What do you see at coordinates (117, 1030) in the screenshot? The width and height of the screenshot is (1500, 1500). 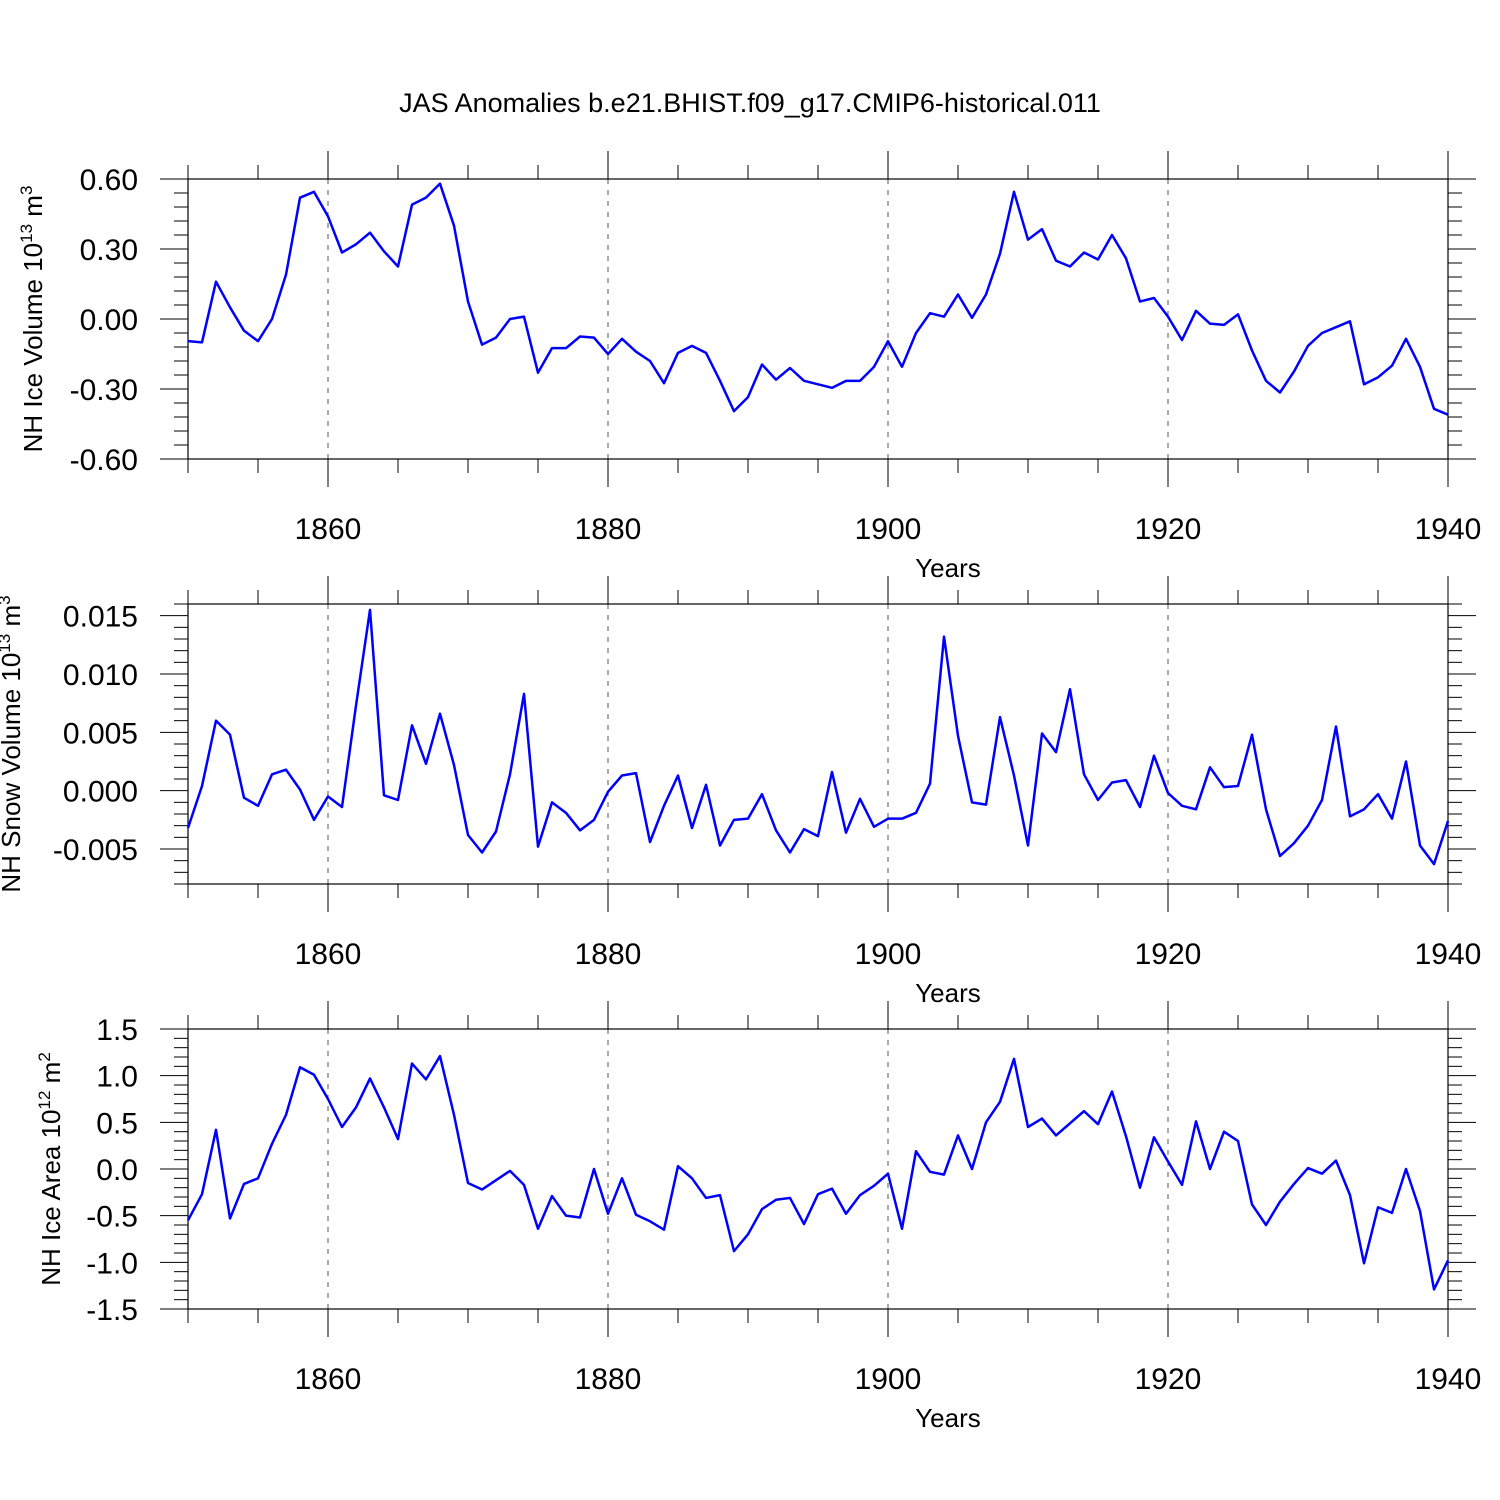 I see `y-tick-label: 1.5` at bounding box center [117, 1030].